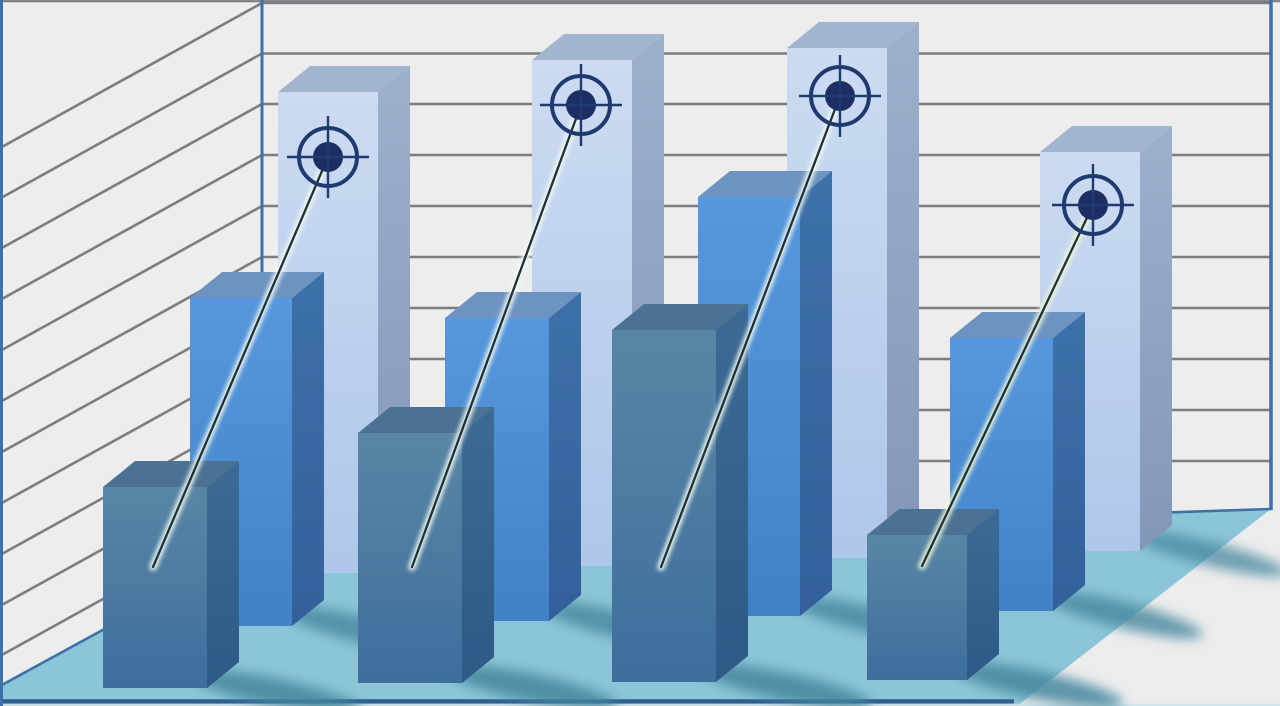  I want to click on middle-bar-3-side-face, so click(816, 393).